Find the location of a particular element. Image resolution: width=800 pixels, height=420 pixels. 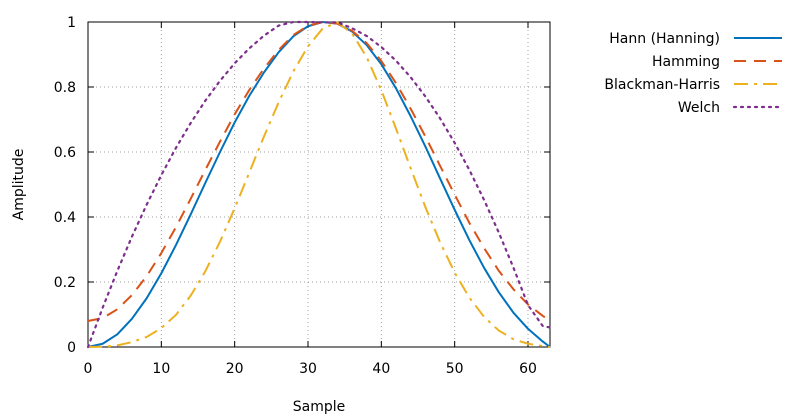

y-axis-label: Amplitude is located at coordinates (19, 185).